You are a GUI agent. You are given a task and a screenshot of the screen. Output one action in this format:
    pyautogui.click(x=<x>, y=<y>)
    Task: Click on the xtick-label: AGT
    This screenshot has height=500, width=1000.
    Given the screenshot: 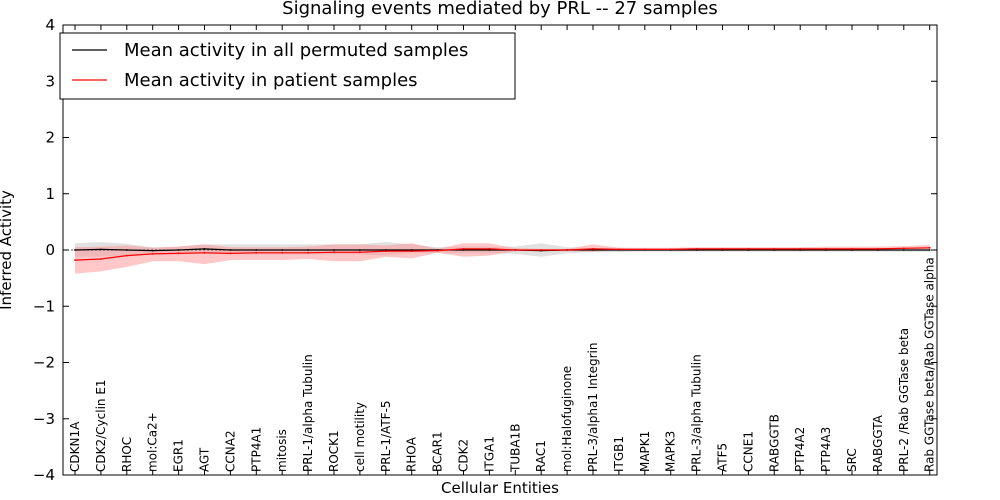 What is the action you would take?
    pyautogui.click(x=205, y=459)
    